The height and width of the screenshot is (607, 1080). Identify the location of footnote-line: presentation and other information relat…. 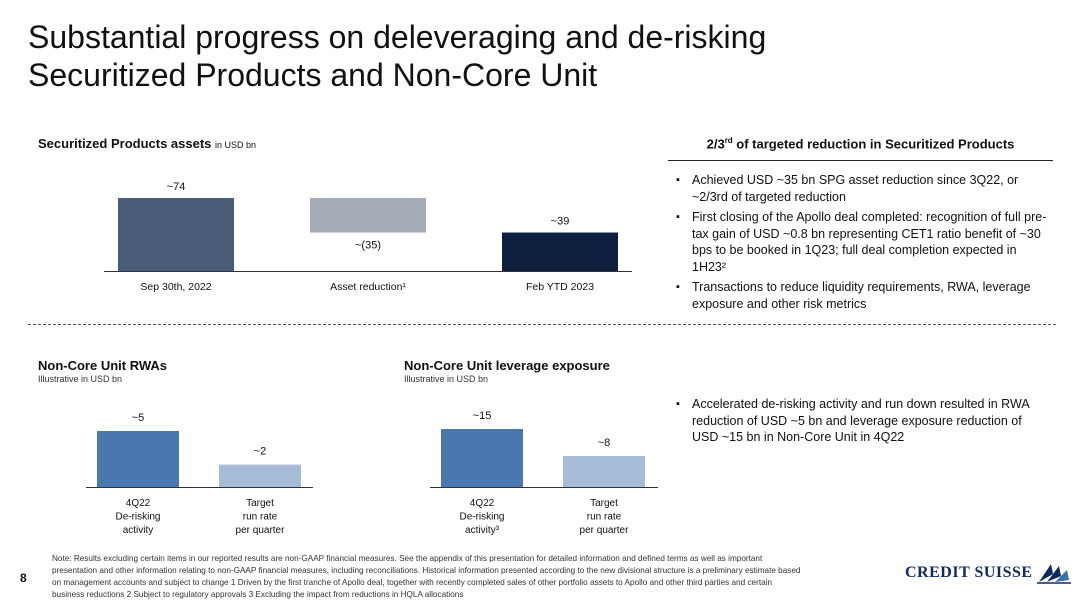
(426, 570).